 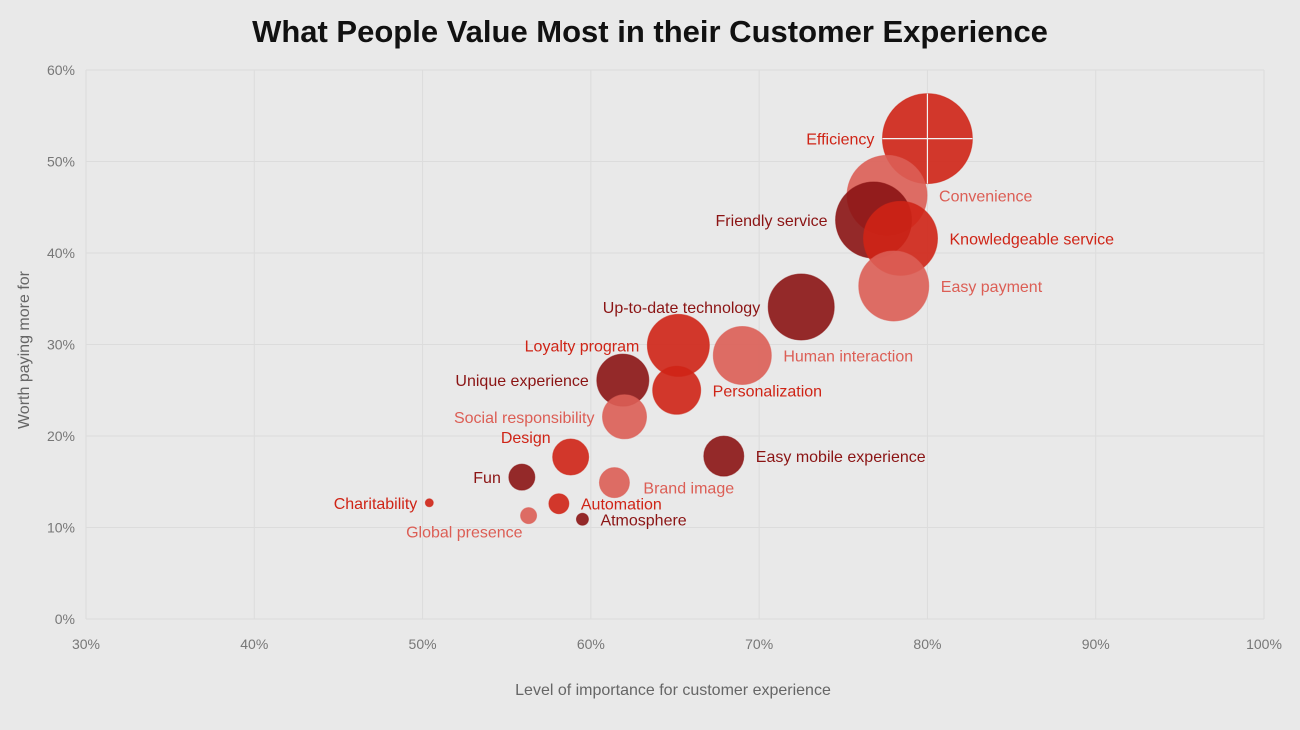 I want to click on bubble-label: Design, so click(x=526, y=438).